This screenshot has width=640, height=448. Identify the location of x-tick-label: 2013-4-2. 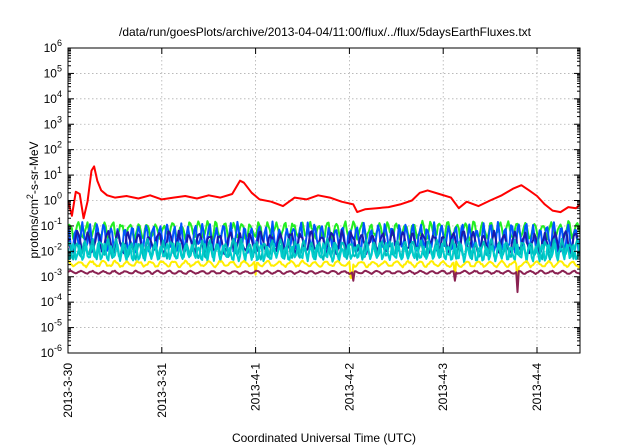
(349, 387).